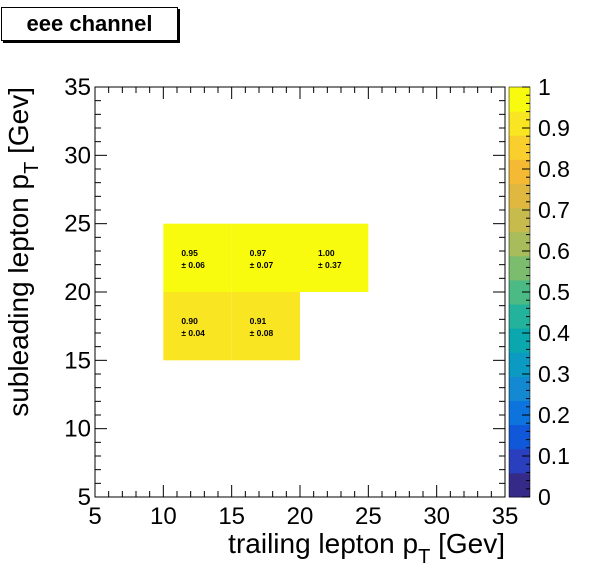  Describe the element at coordinates (505, 516) in the screenshot. I see `x-tick-label: 35` at that location.